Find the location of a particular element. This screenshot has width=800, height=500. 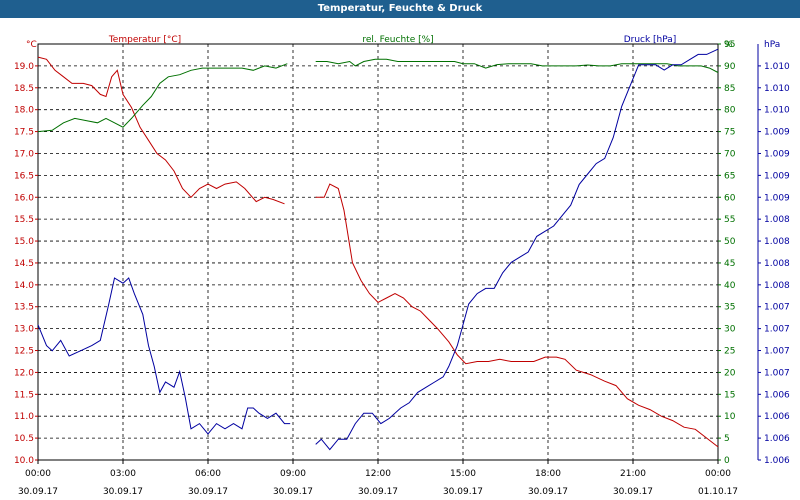

humidity-tick-label: 65 is located at coordinates (729, 176).